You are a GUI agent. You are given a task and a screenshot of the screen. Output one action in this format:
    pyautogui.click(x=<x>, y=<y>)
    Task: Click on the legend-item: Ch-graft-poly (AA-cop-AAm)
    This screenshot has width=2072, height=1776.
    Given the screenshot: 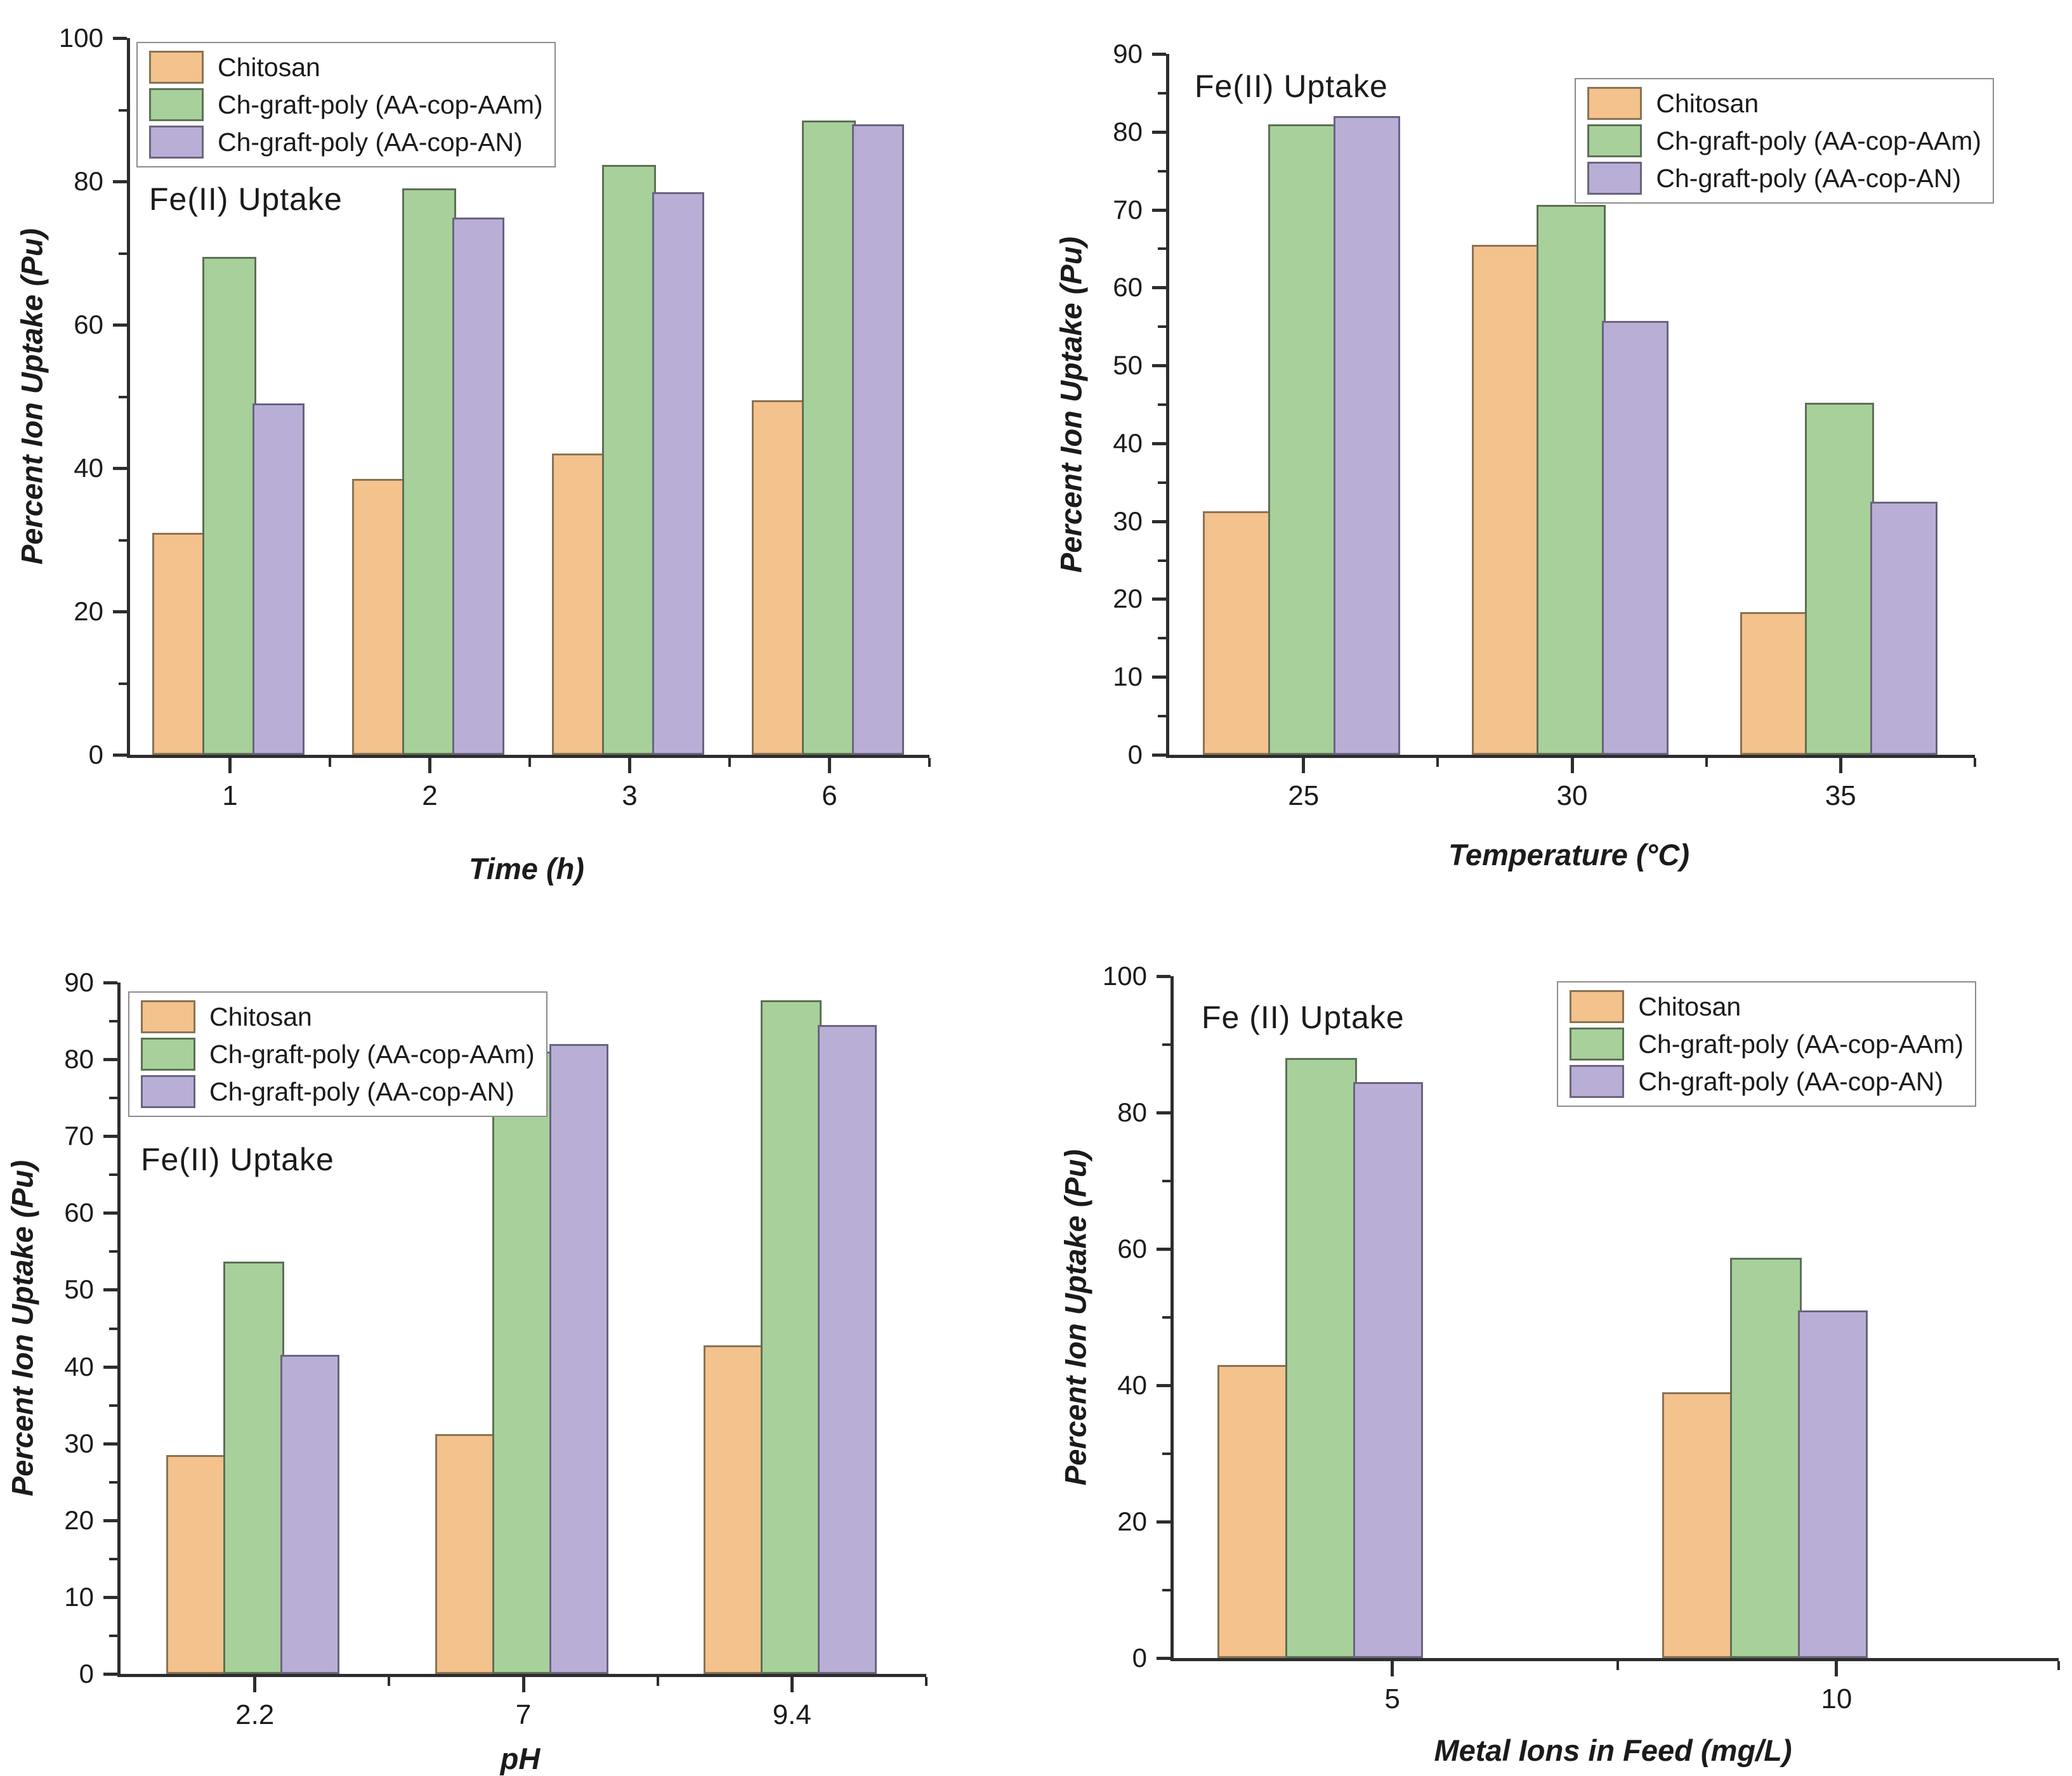 What is the action you would take?
    pyautogui.click(x=1767, y=1044)
    